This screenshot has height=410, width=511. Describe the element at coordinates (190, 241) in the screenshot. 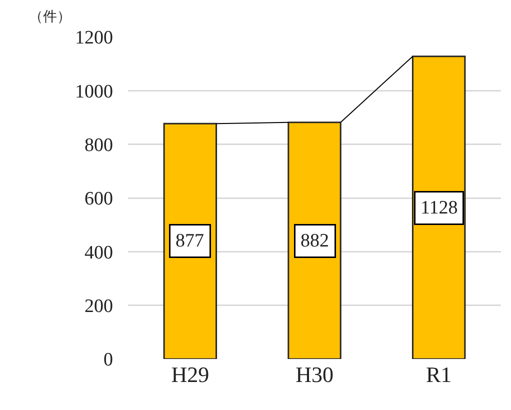

I see `data-label: 877` at that location.